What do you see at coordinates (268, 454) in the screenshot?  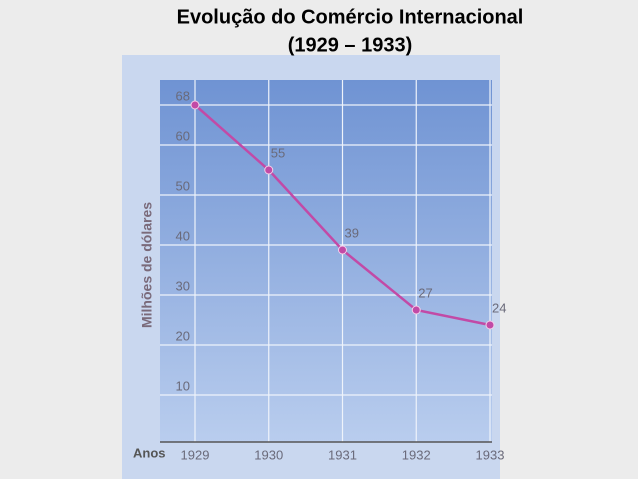 I see `x-tick-label: 1930` at bounding box center [268, 454].